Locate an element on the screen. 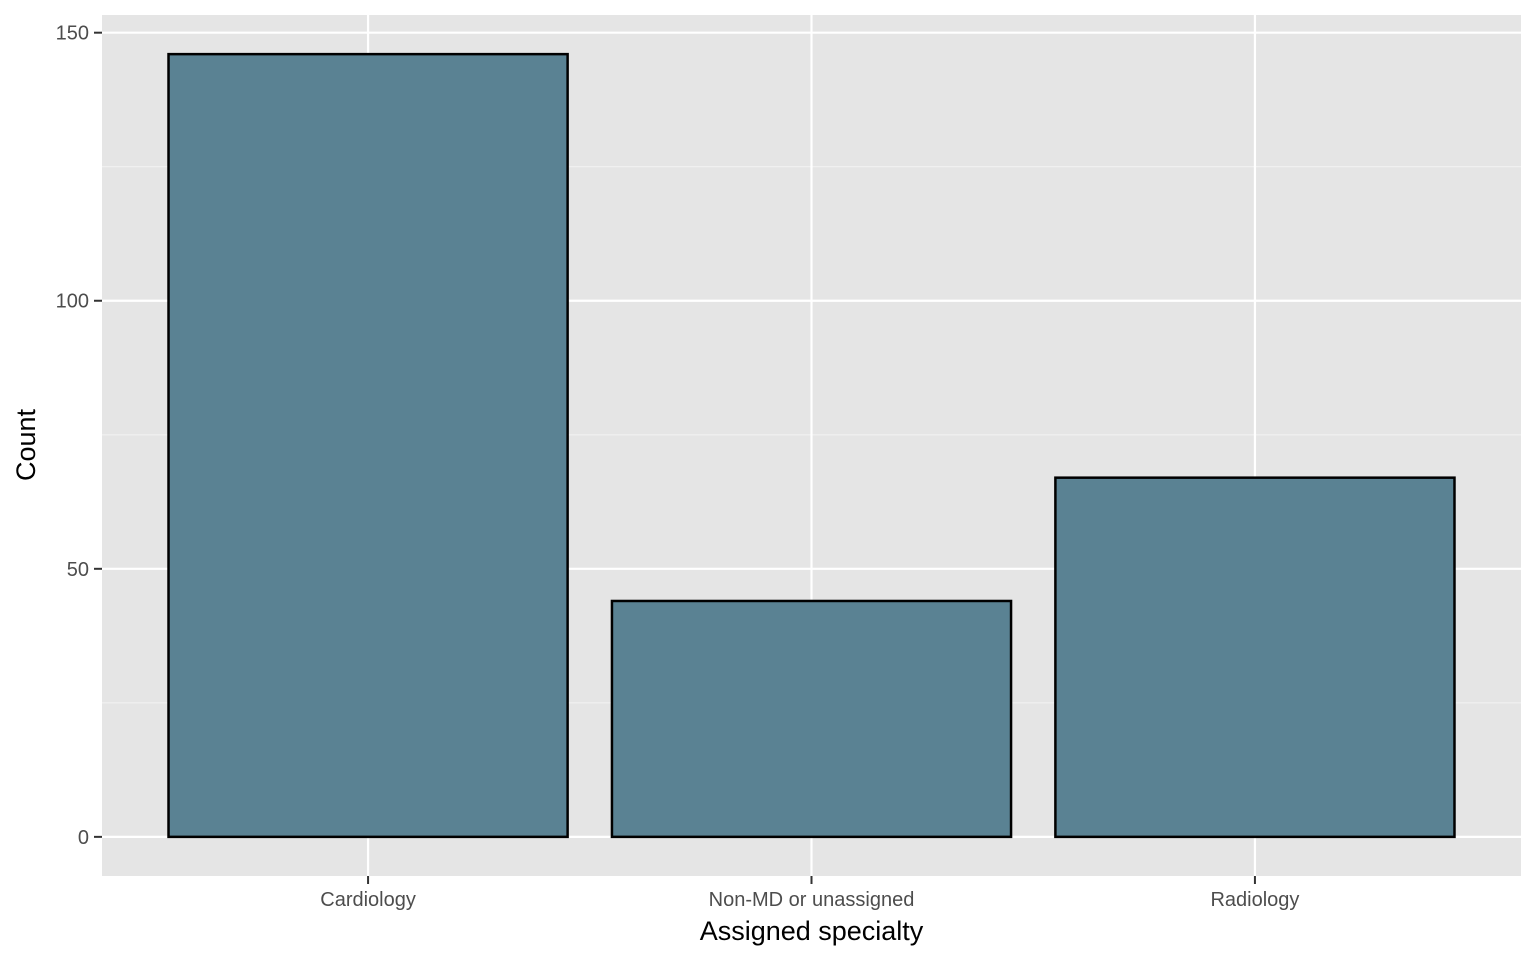 The height and width of the screenshot is (960, 1536). x-tick-label: Cardiology is located at coordinates (368, 900).